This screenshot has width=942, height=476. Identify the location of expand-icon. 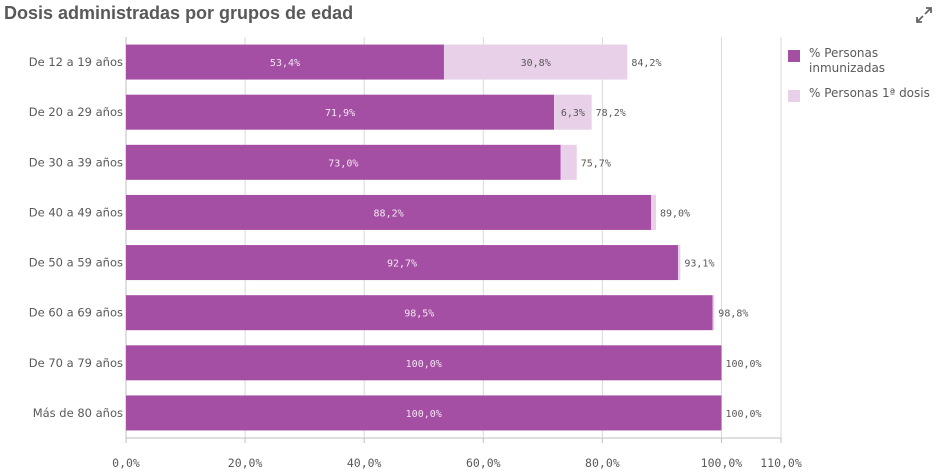
(924, 15).